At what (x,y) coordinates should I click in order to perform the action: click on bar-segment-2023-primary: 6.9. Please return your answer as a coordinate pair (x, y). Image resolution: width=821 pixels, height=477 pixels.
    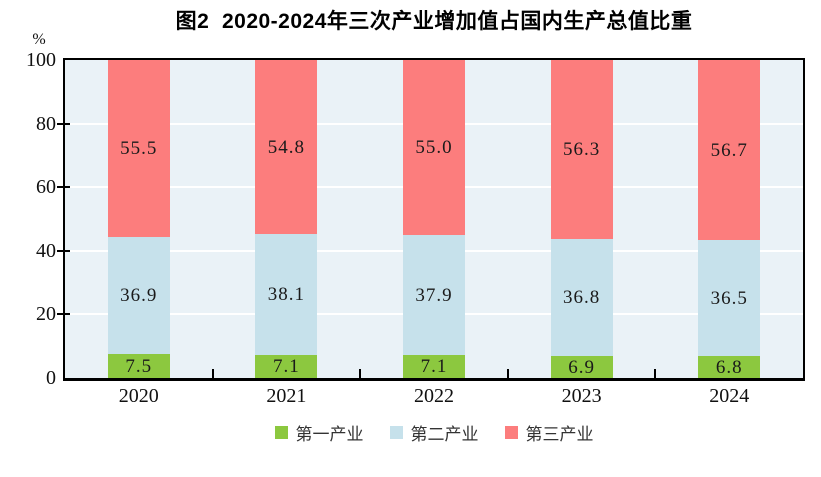
    Looking at the image, I should click on (581, 367).